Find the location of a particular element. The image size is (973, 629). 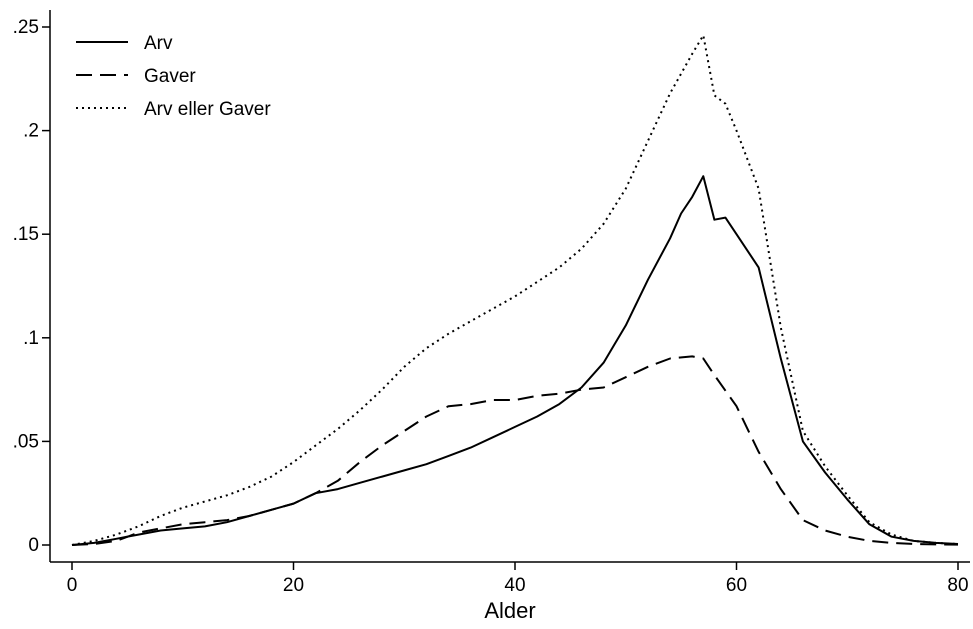

legend-label: Arv is located at coordinates (158, 43).